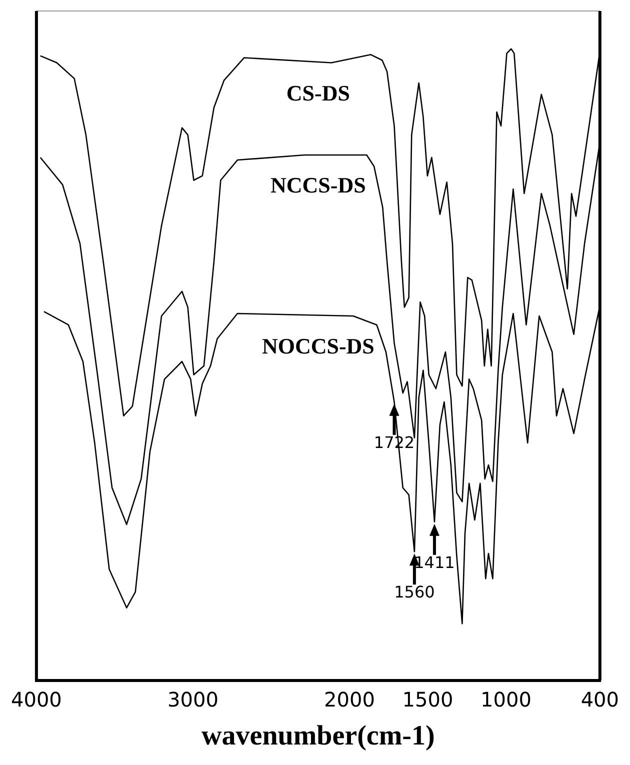  I want to click on x-tick-label: 4000, so click(36, 700).